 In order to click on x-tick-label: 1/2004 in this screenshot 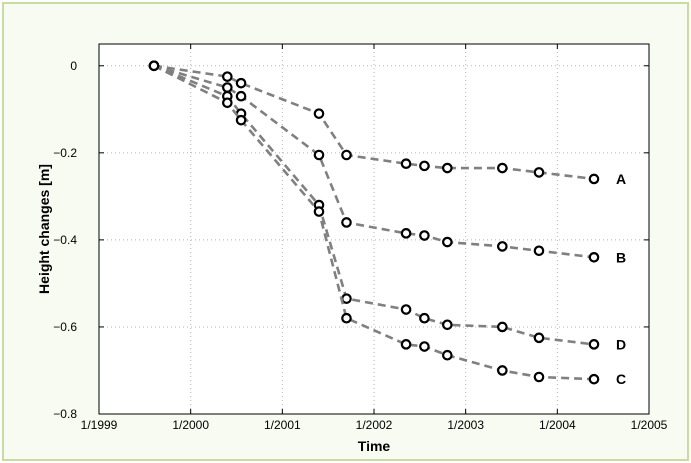, I will do `click(557, 425)`.